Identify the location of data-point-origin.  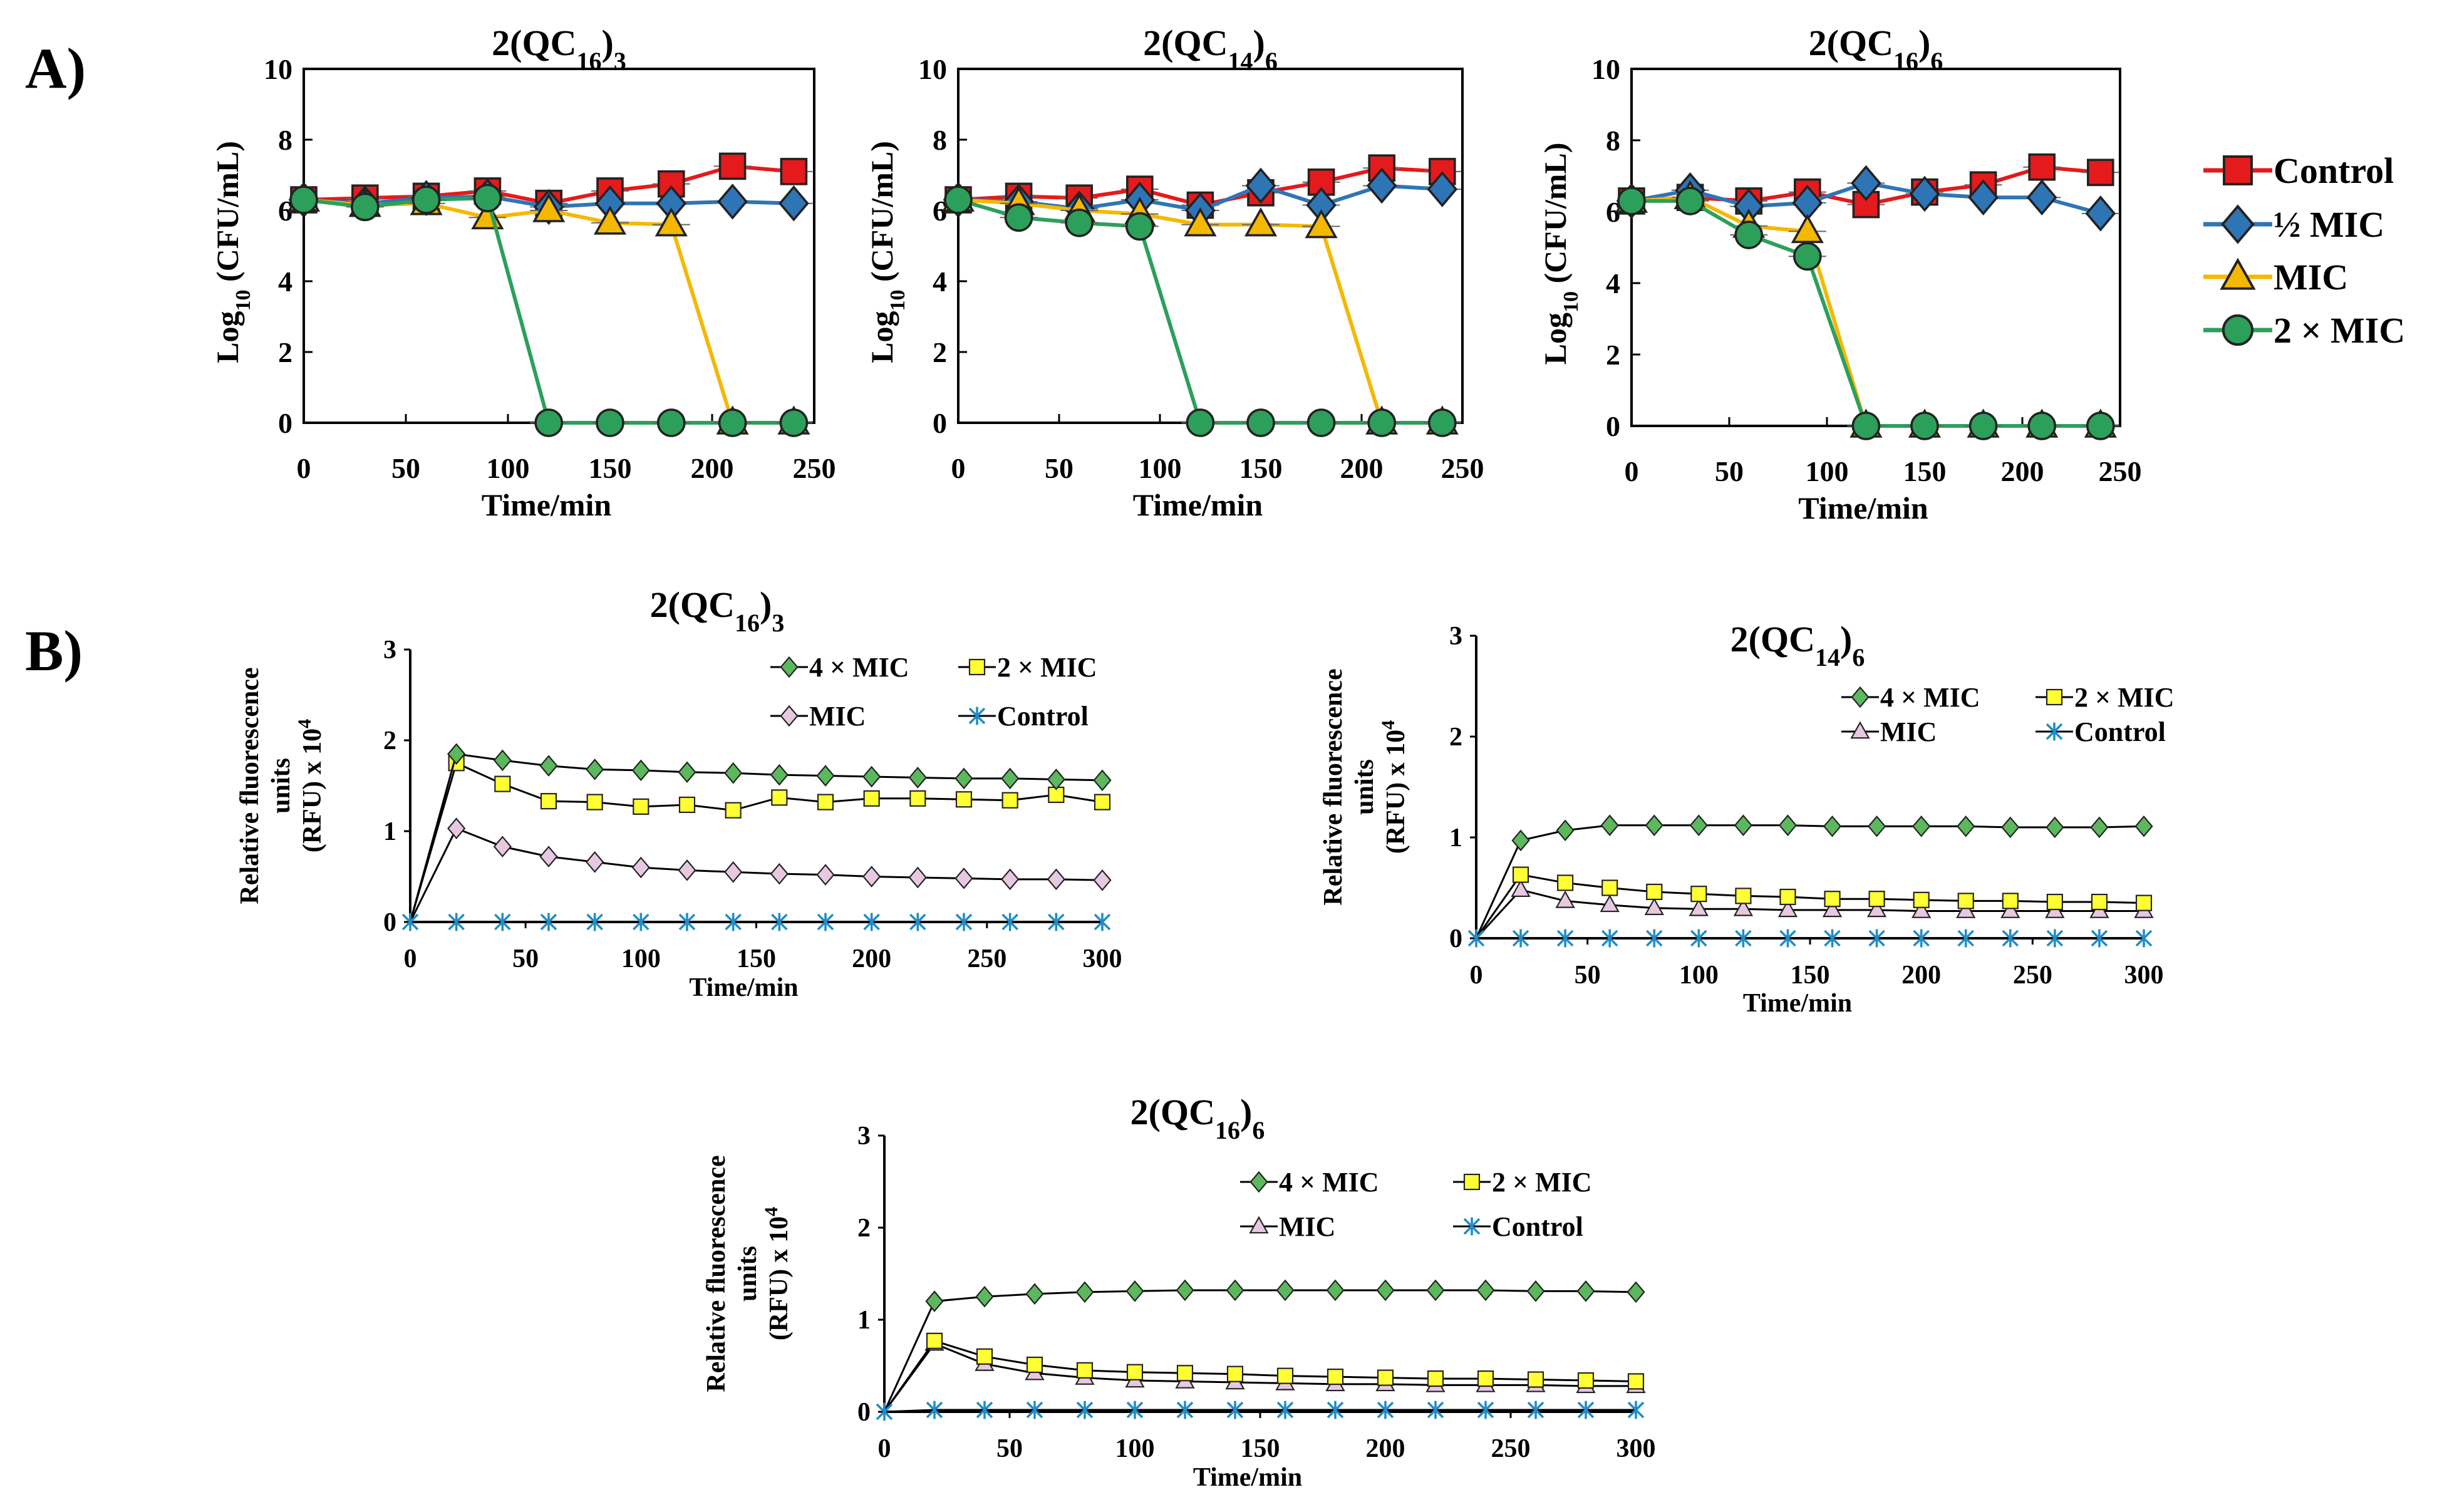
(410, 922).